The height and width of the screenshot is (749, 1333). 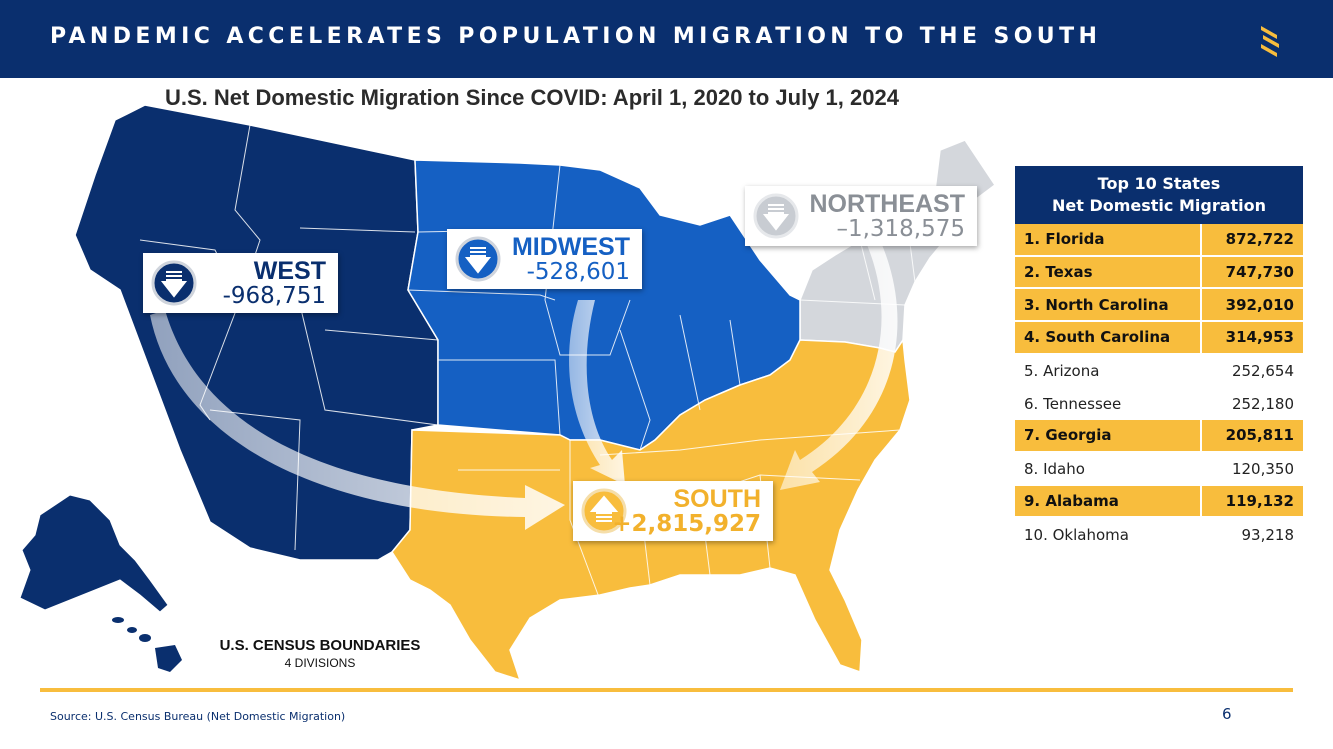 I want to click on state-name: 2. Texas, so click(x=1058, y=272).